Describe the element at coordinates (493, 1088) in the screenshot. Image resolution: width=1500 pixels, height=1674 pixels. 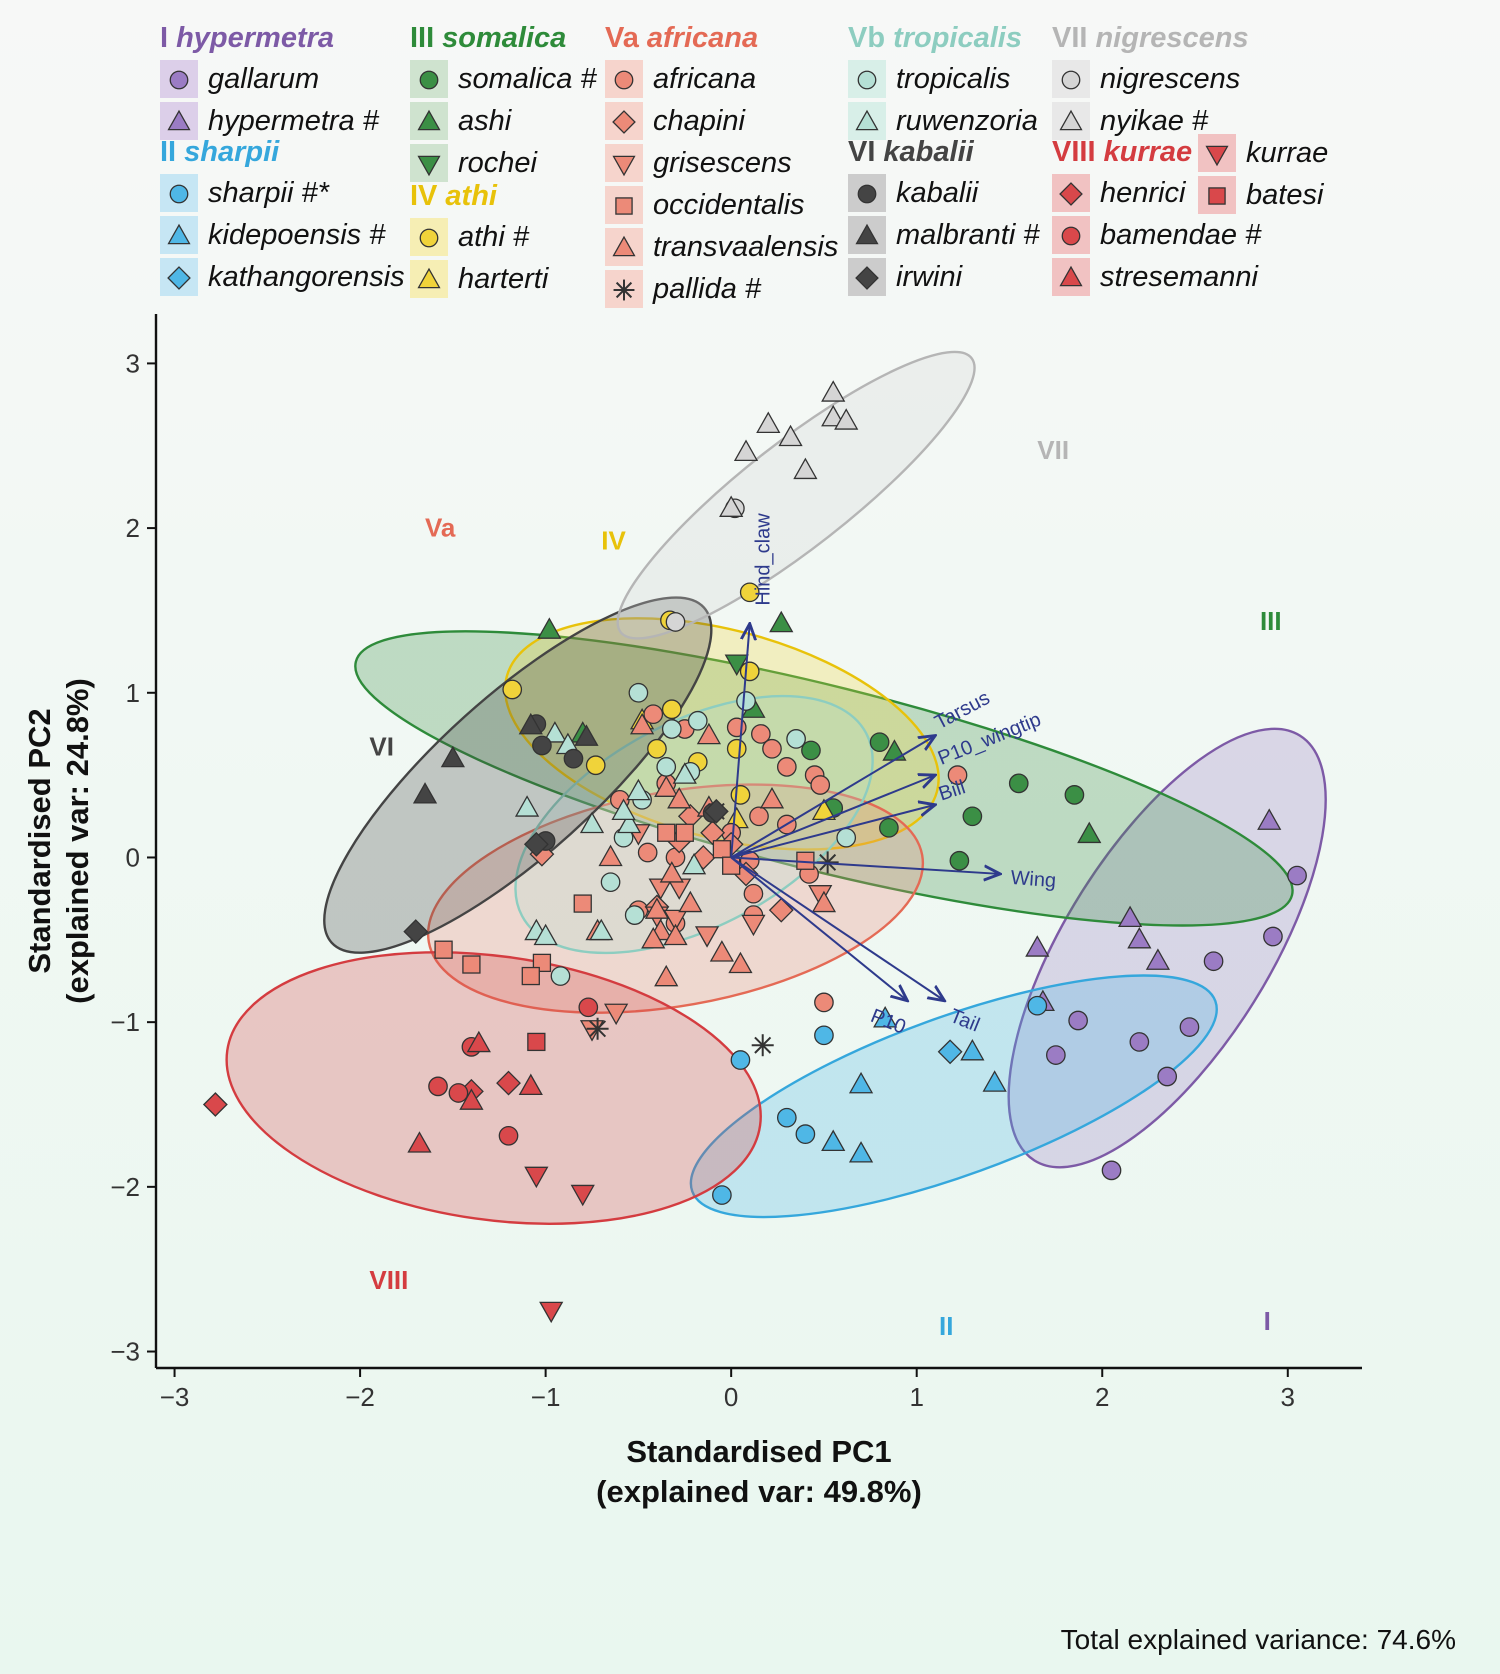
I see `ellipse-group-viii` at that location.